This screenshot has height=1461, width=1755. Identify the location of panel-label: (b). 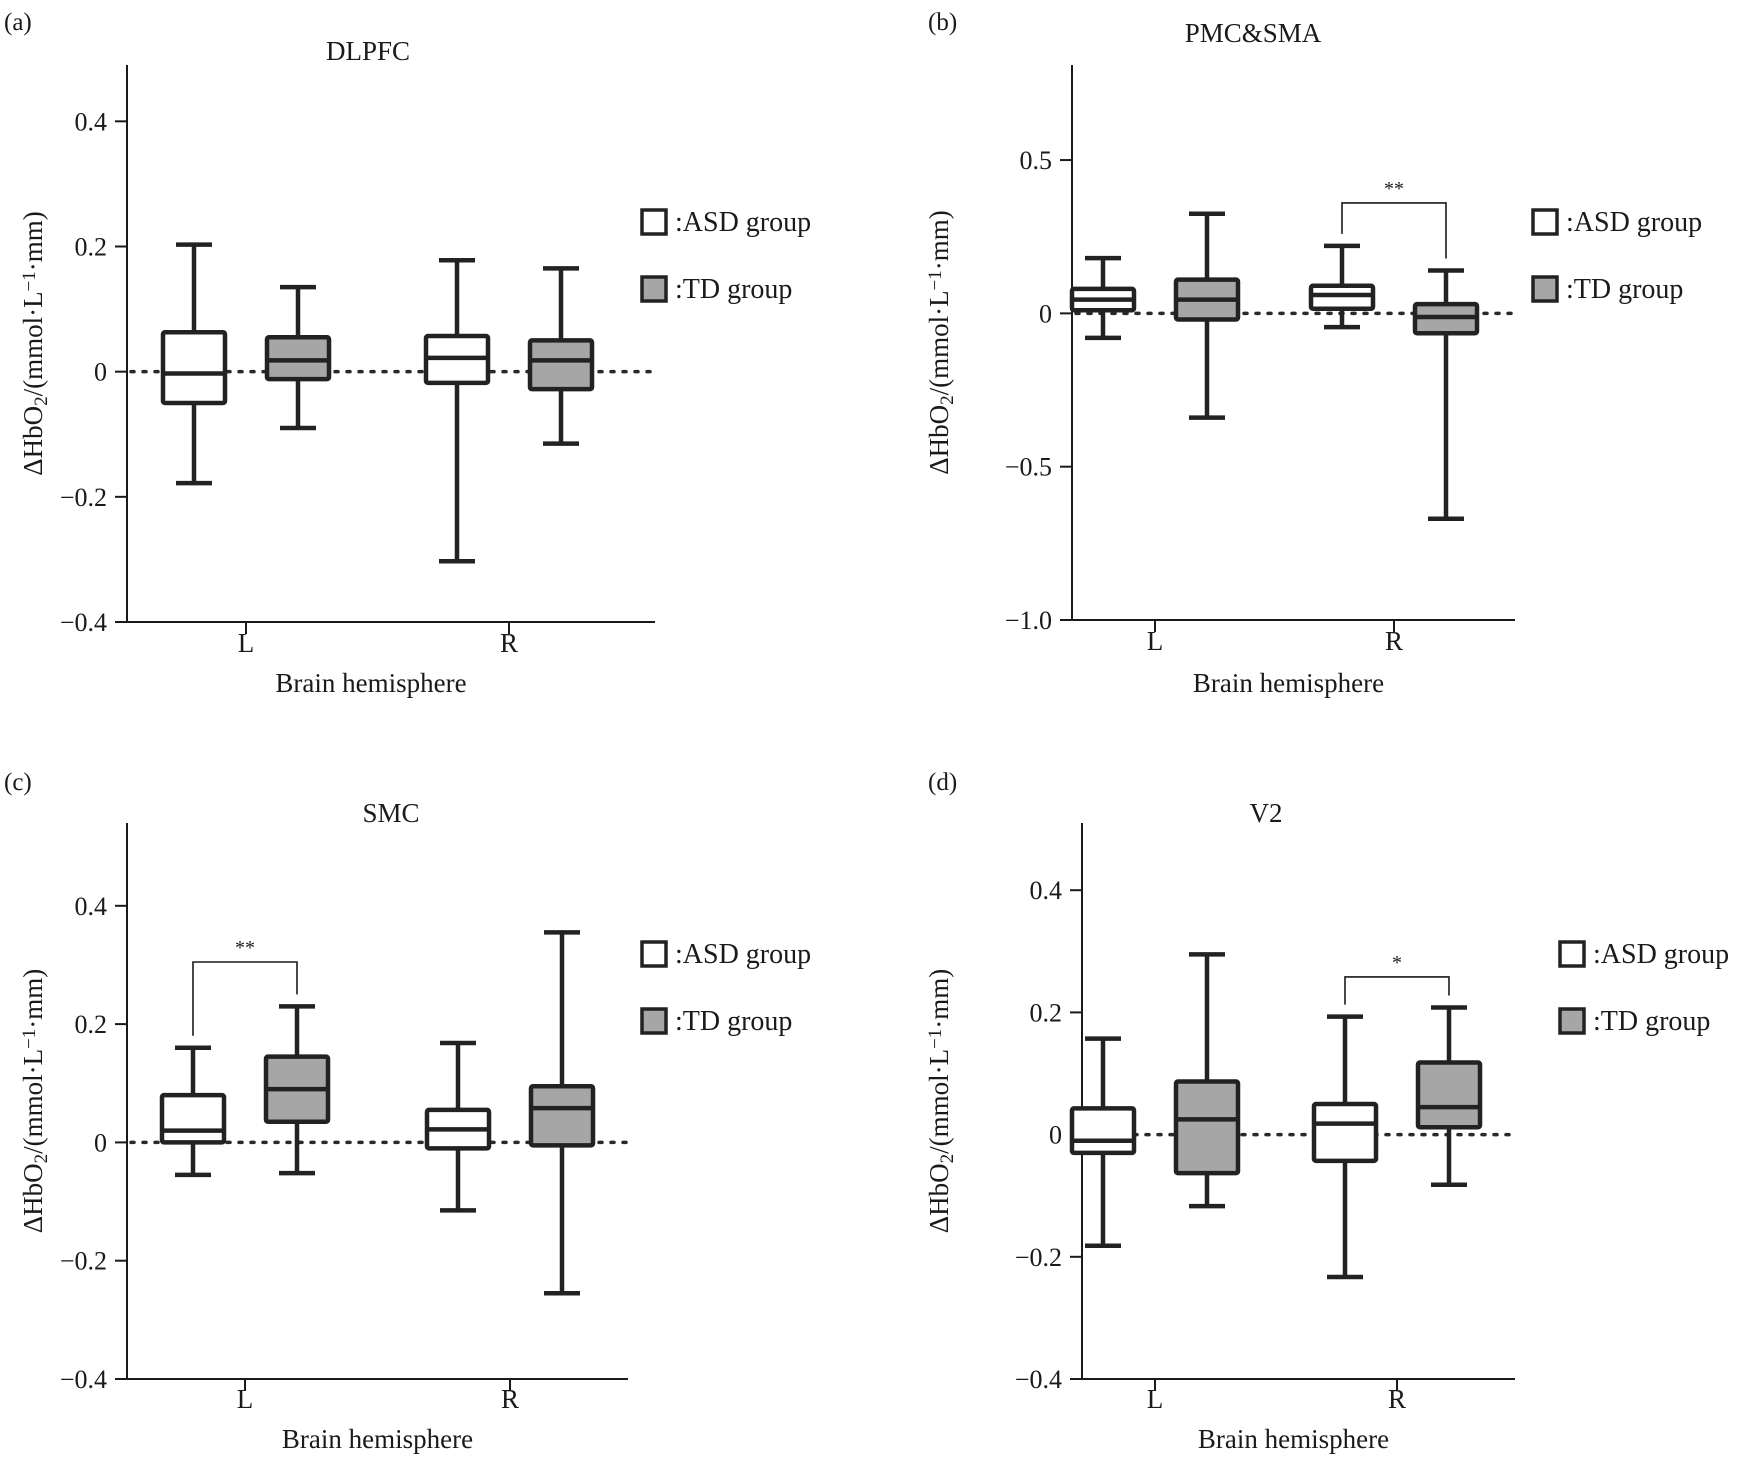
(942, 22).